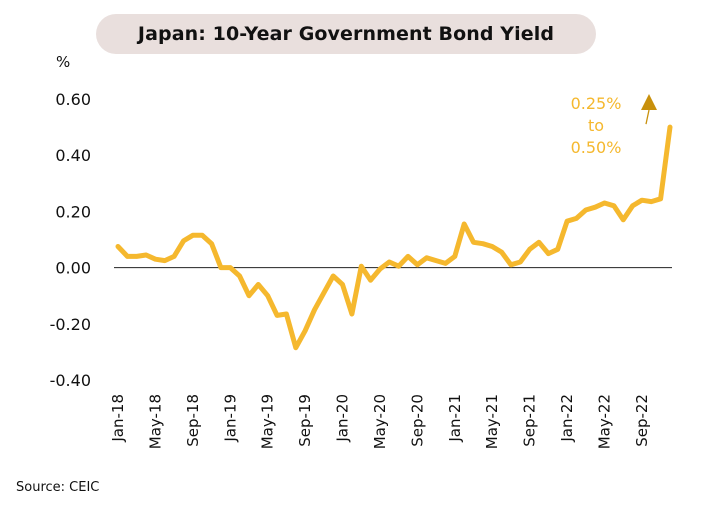  I want to click on x-tick-label: Jan-21, so click(455, 418).